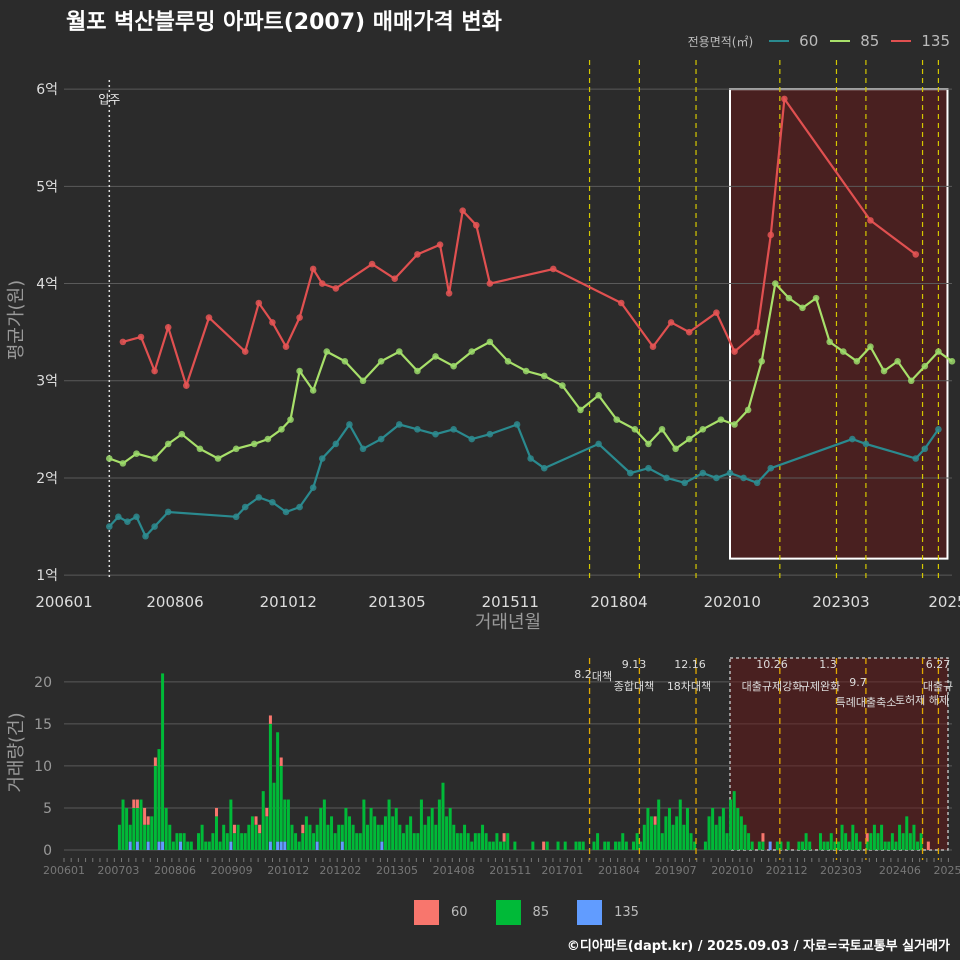 Image resolution: width=960 pixels, height=960 pixels. What do you see at coordinates (288, 602) in the screenshot?
I see `price-x-tick: 201012` at bounding box center [288, 602].